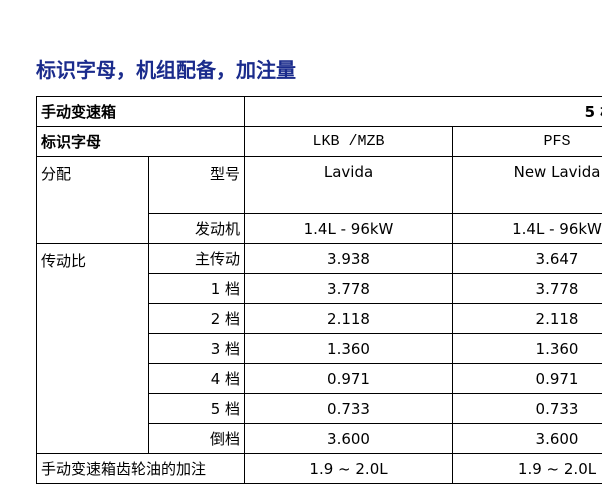  What do you see at coordinates (141, 468) in the screenshot?
I see `footer-label: 手动变速箱齿轮油的加注` at bounding box center [141, 468].